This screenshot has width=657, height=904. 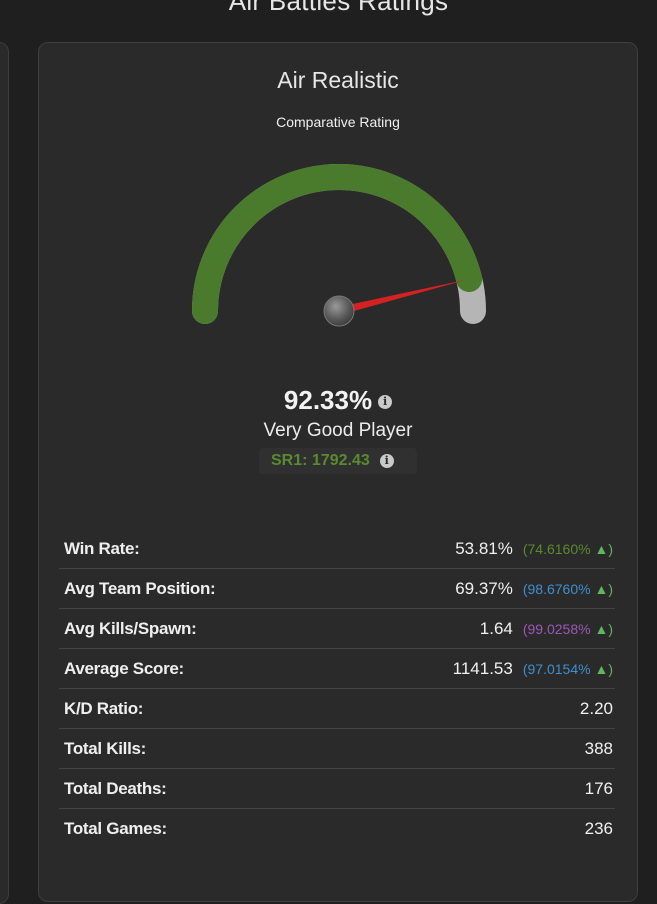 I want to click on sr-value: SR1: 1792.43, so click(x=320, y=460).